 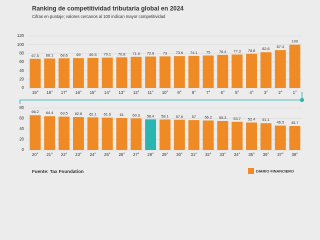 I want to click on x-tick-label: 32°, so click(x=208, y=154).